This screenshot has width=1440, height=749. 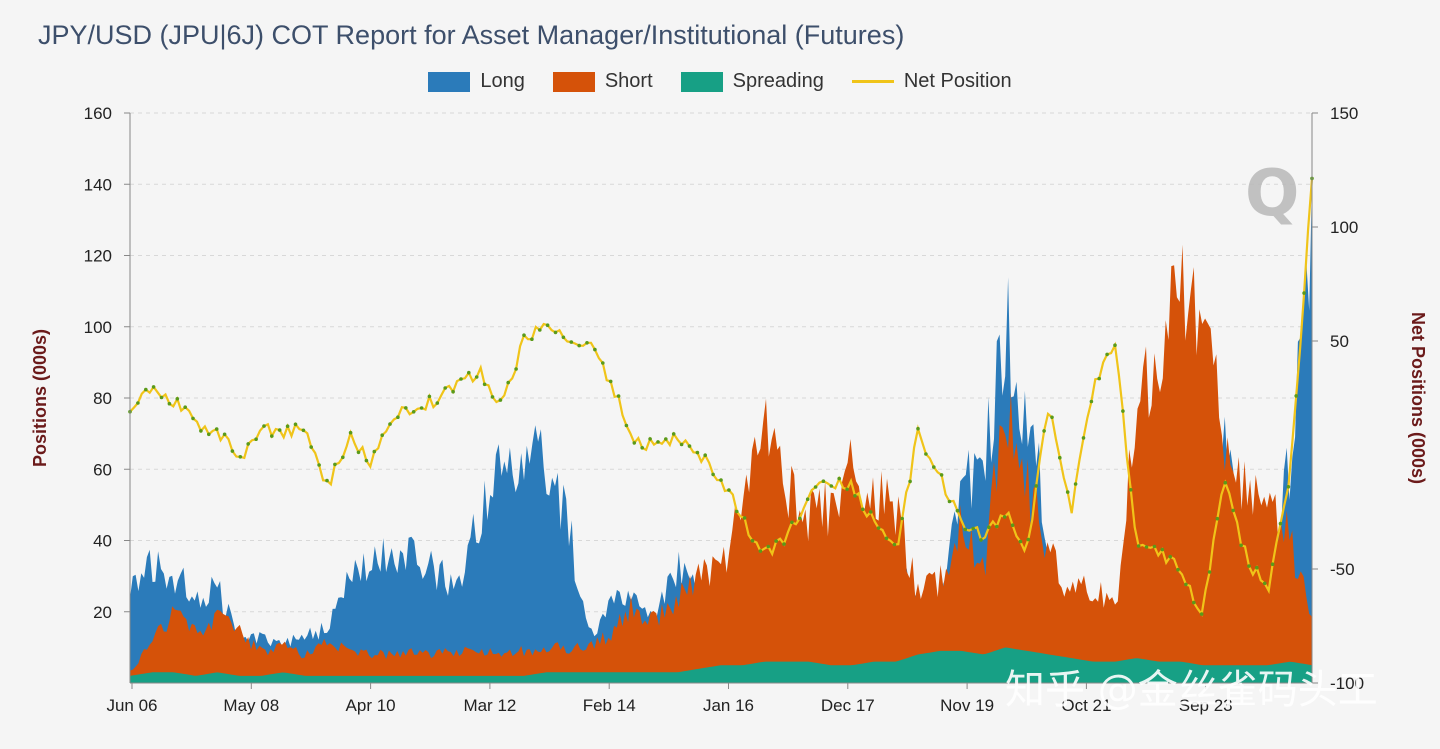 I want to click on legend-item-long: Long, so click(x=476, y=81).